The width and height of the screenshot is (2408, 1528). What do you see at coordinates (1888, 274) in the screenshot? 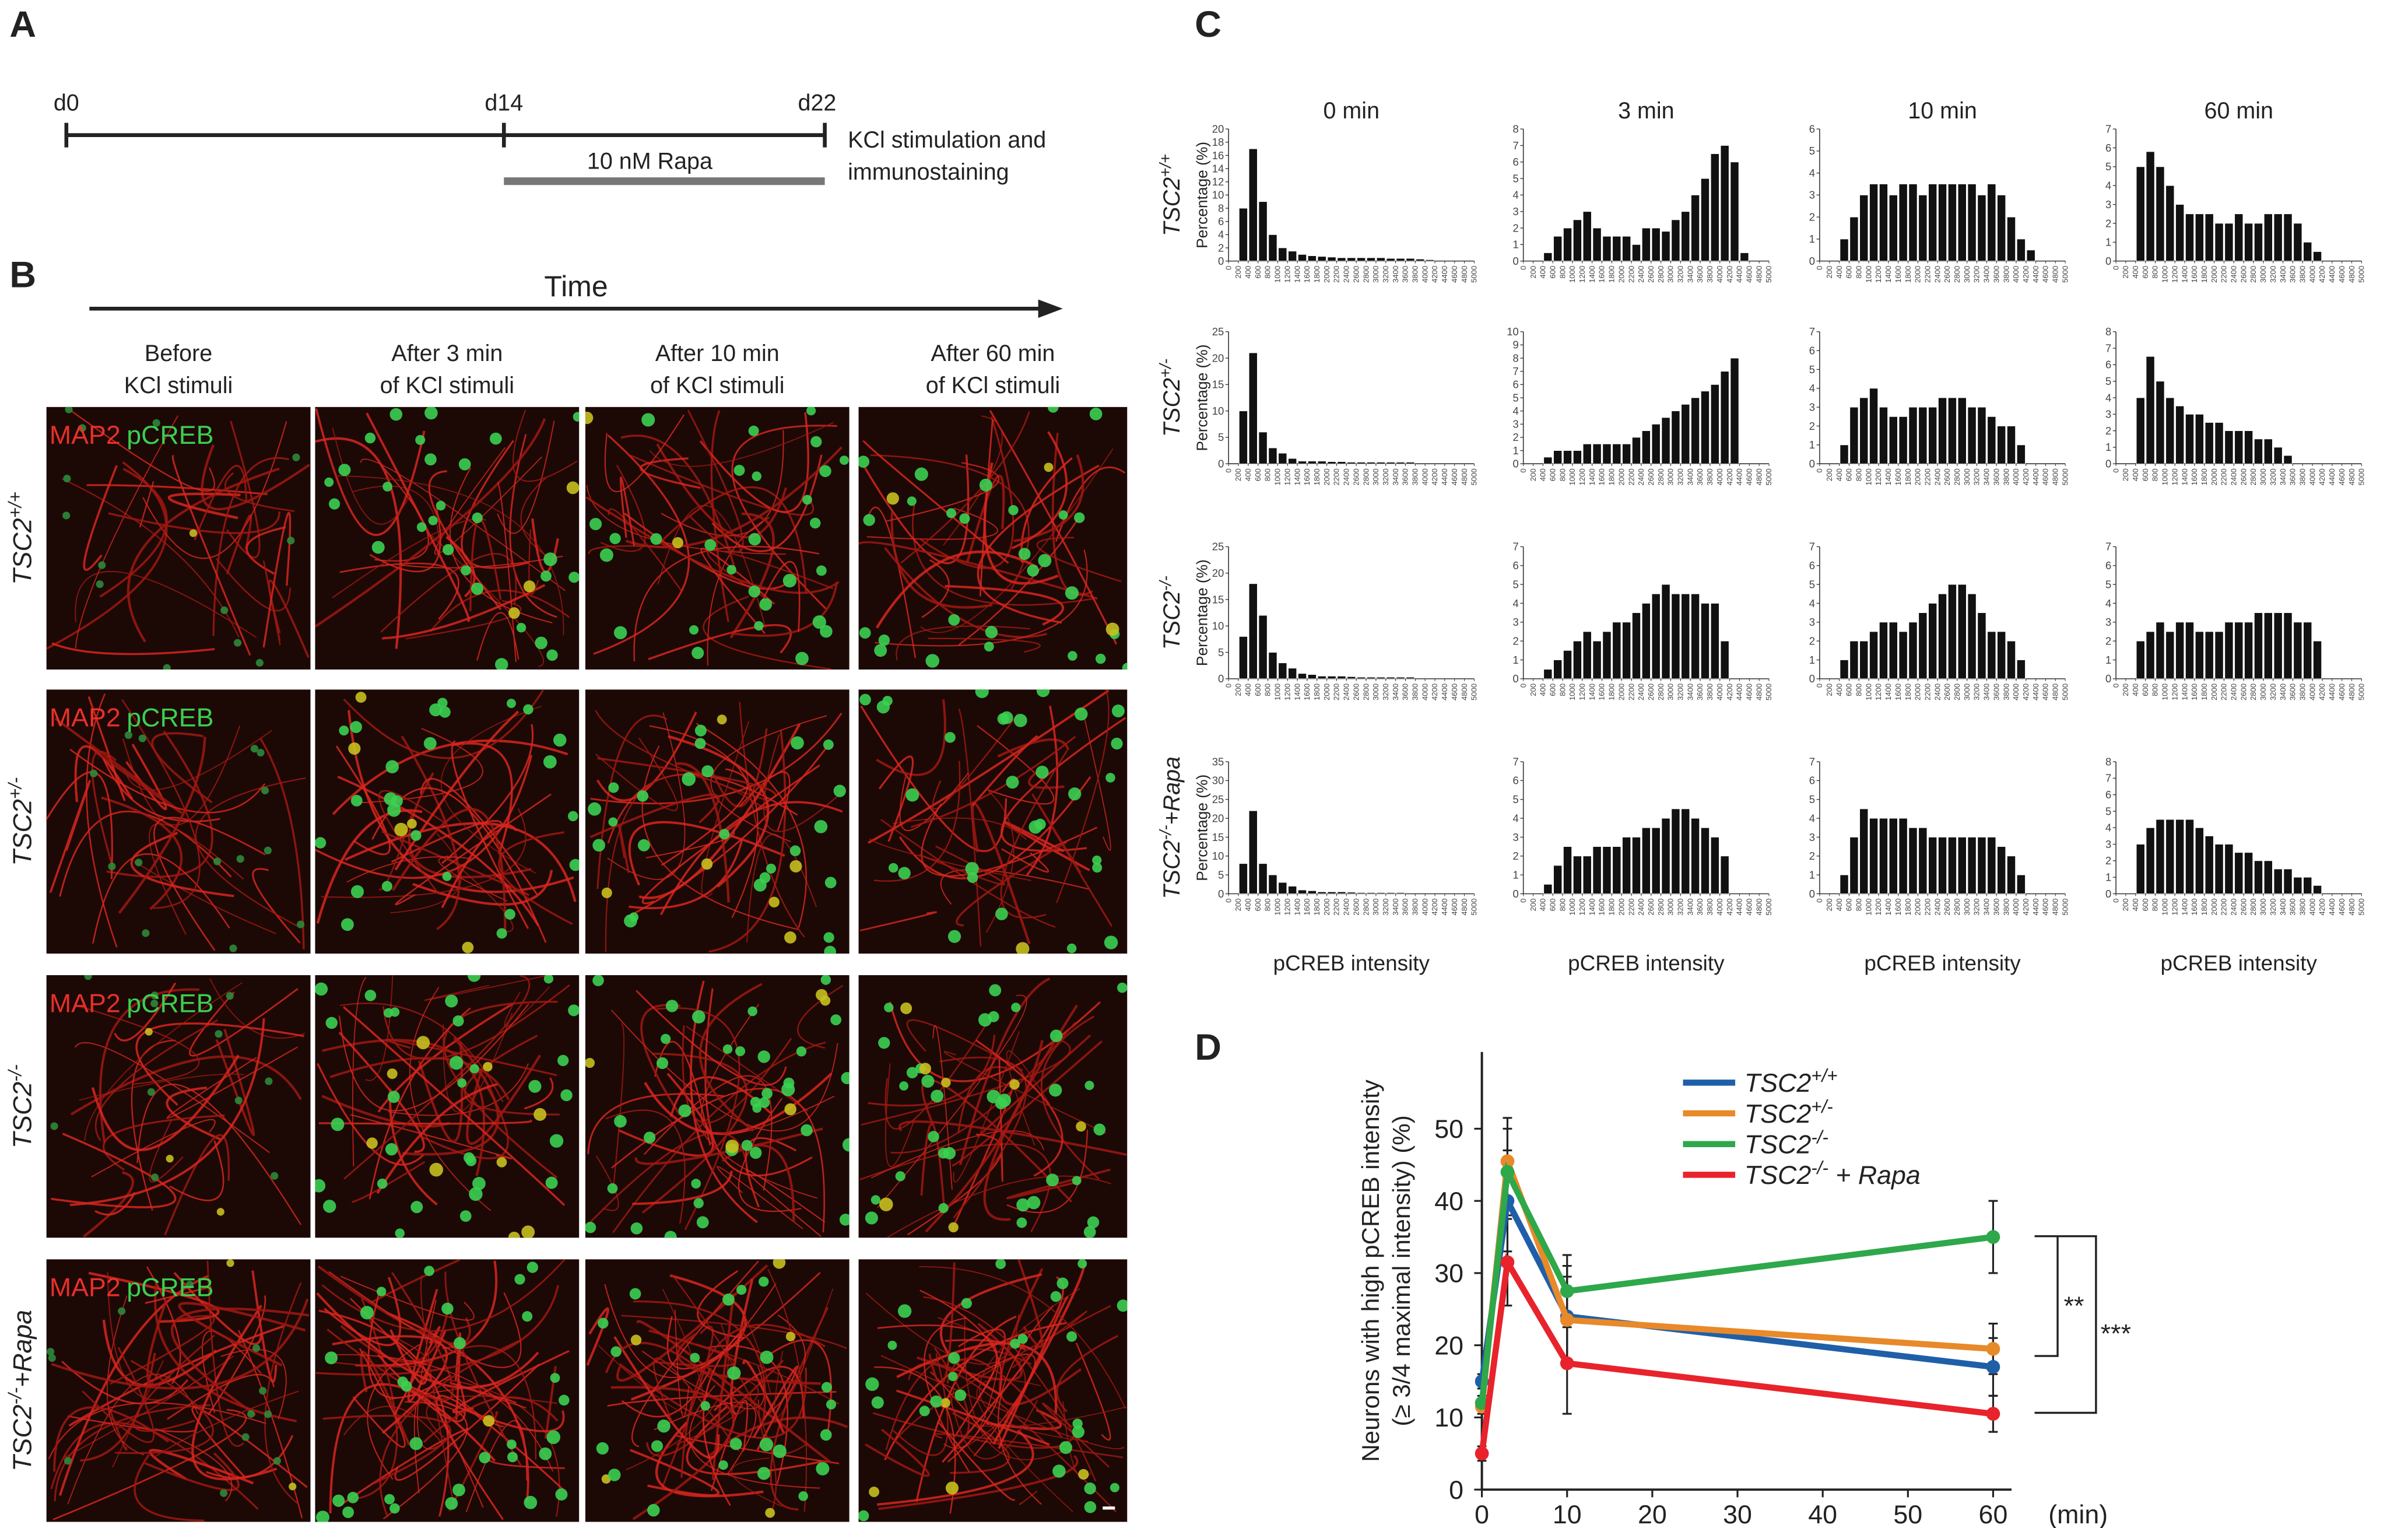
I see `x-tick-label: 1400` at bounding box center [1888, 274].